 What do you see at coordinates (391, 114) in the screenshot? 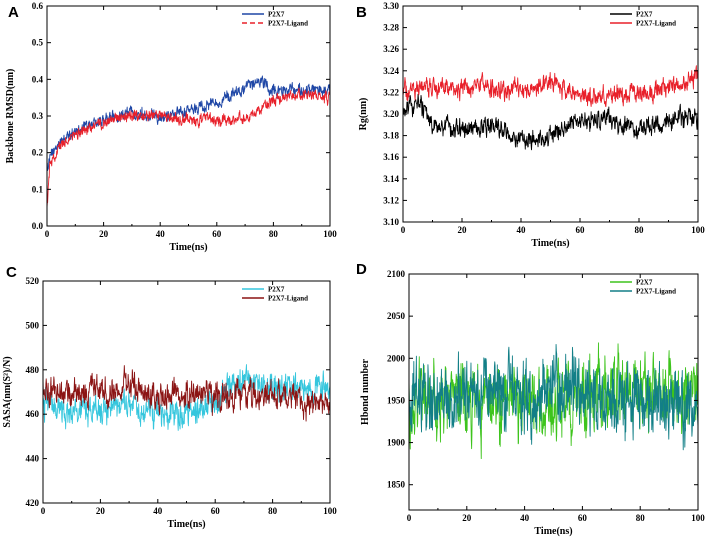
I see `y-tick-label: 3.20` at bounding box center [391, 114].